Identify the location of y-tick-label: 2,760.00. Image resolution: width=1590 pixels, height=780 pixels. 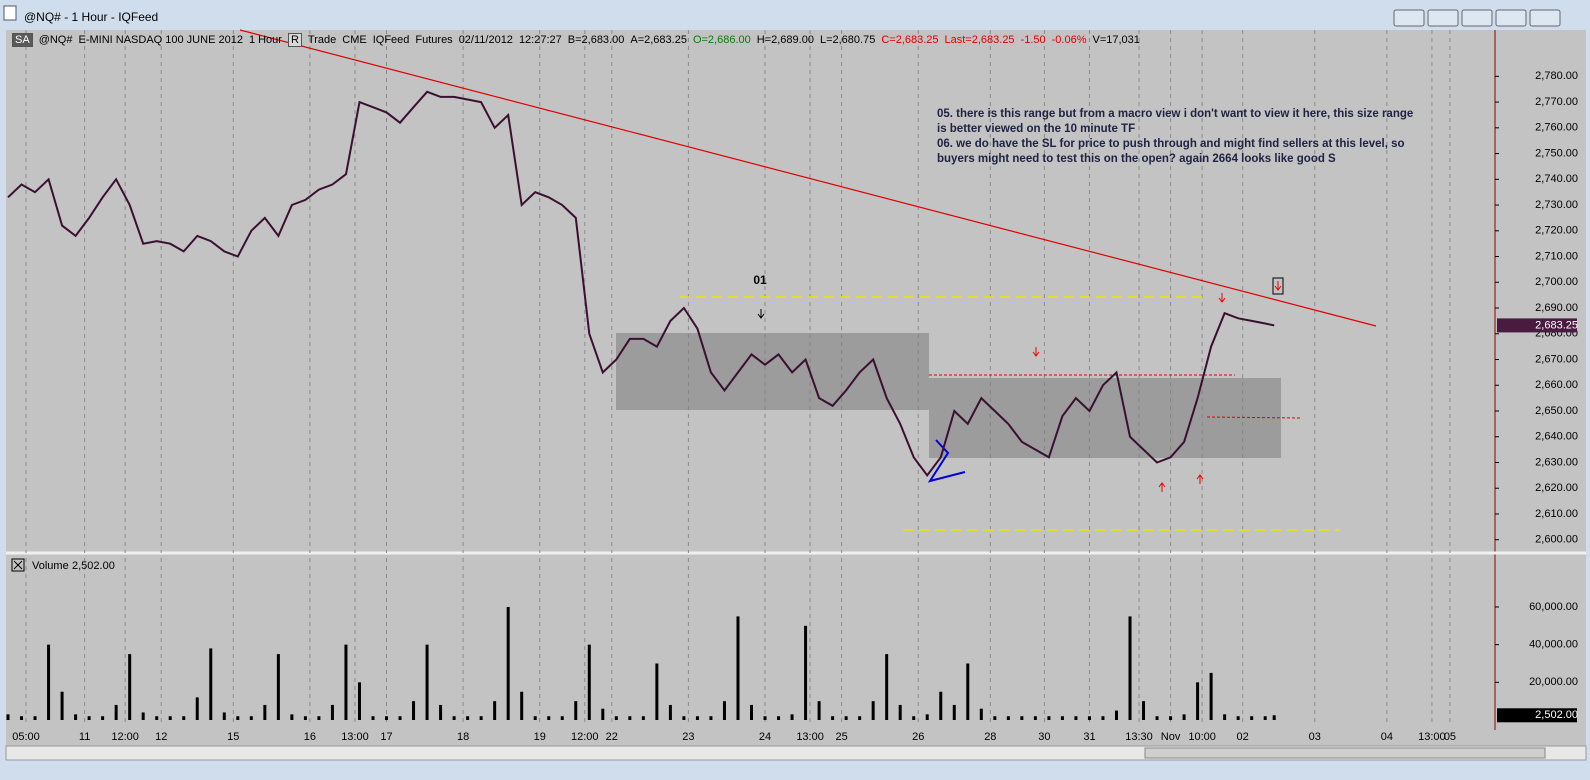
(1556, 128).